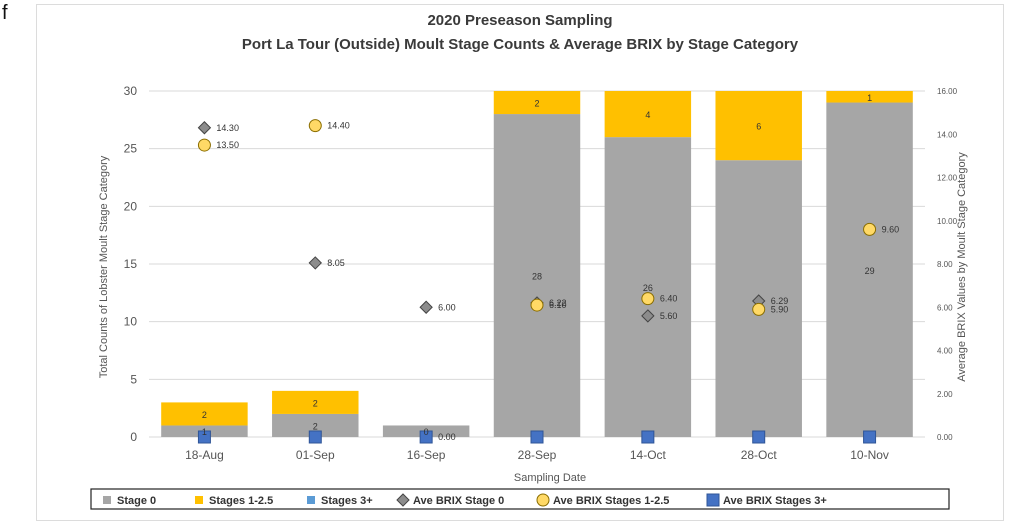  What do you see at coordinates (458, 501) in the screenshot?
I see `legend-label: Ave BRIX Stage 0` at bounding box center [458, 501].